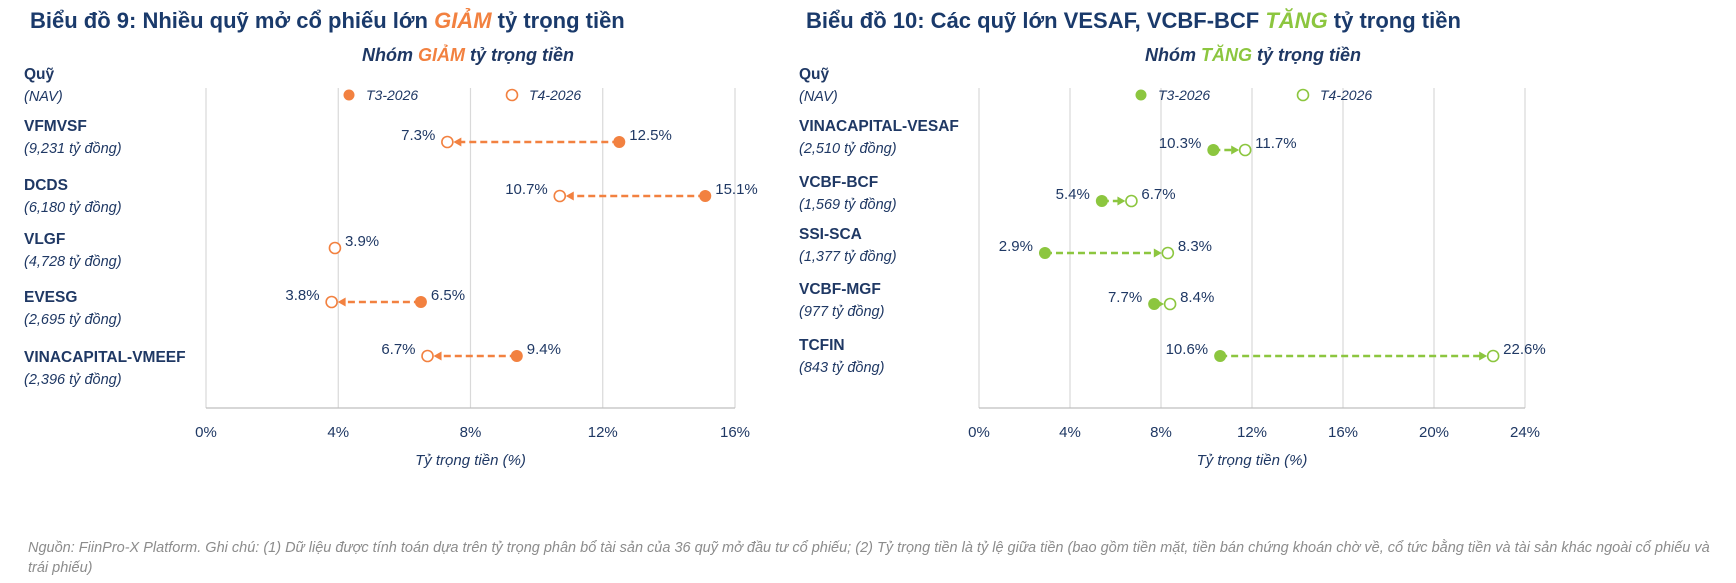  I want to click on fund-name-0-2: VLGF, so click(44, 239).